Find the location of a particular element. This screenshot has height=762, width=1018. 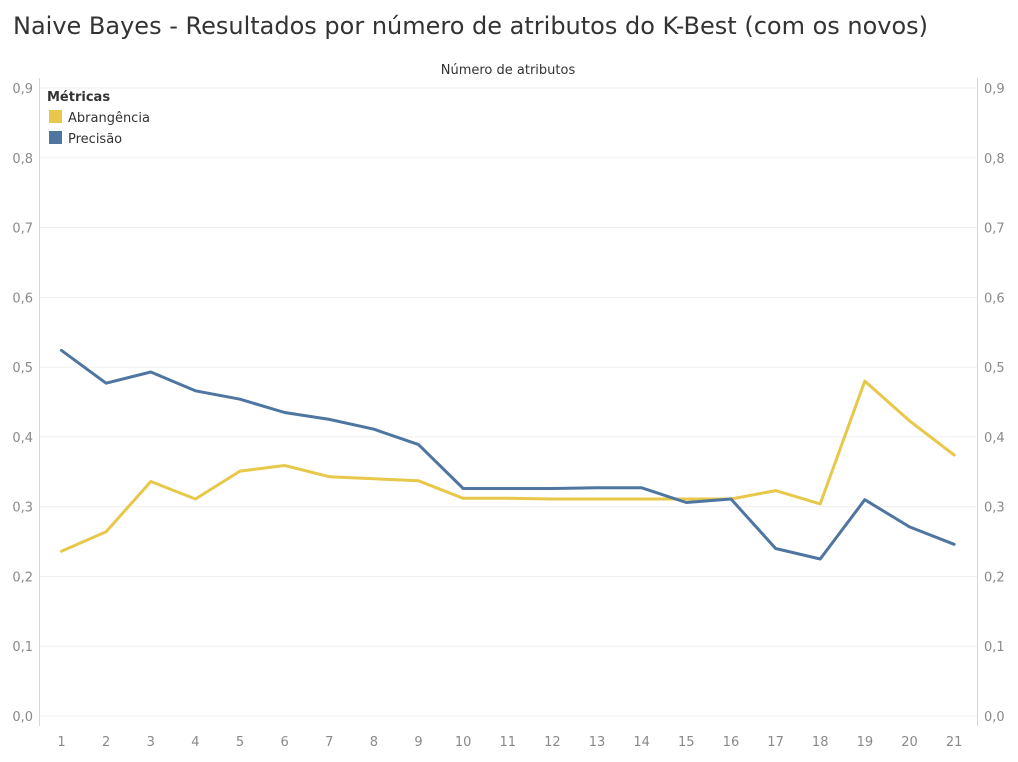

x-tick-label: 20 is located at coordinates (909, 742).